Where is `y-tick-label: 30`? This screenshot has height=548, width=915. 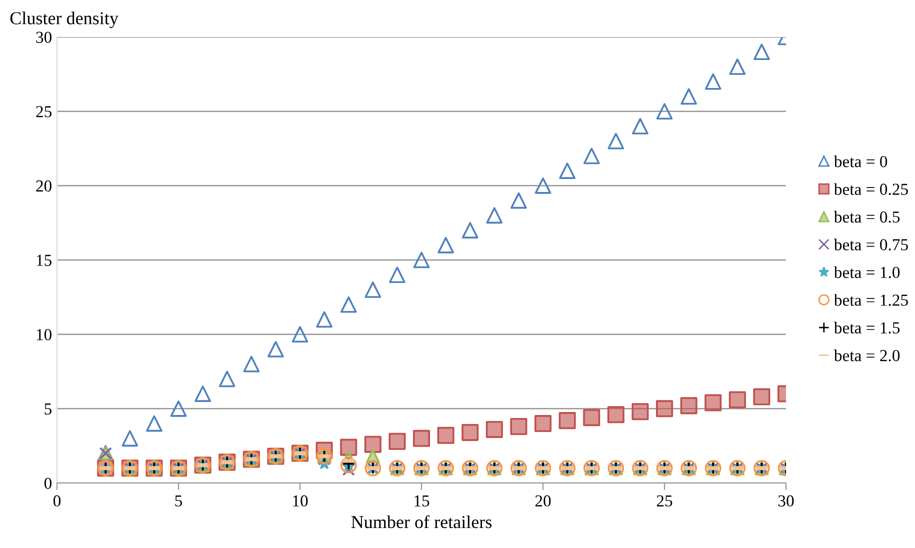 y-tick-label: 30 is located at coordinates (44, 37).